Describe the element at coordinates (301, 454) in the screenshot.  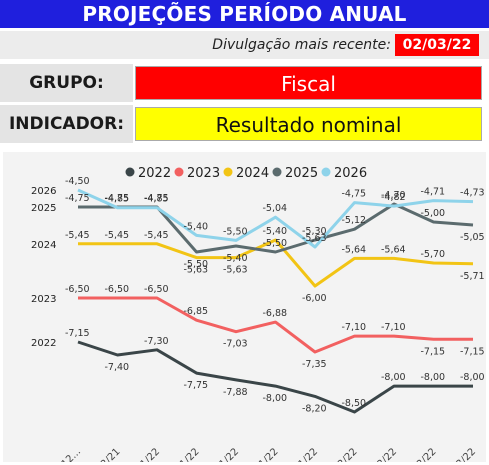
I see `x-tick-label-6: 31/01/22` at that location.